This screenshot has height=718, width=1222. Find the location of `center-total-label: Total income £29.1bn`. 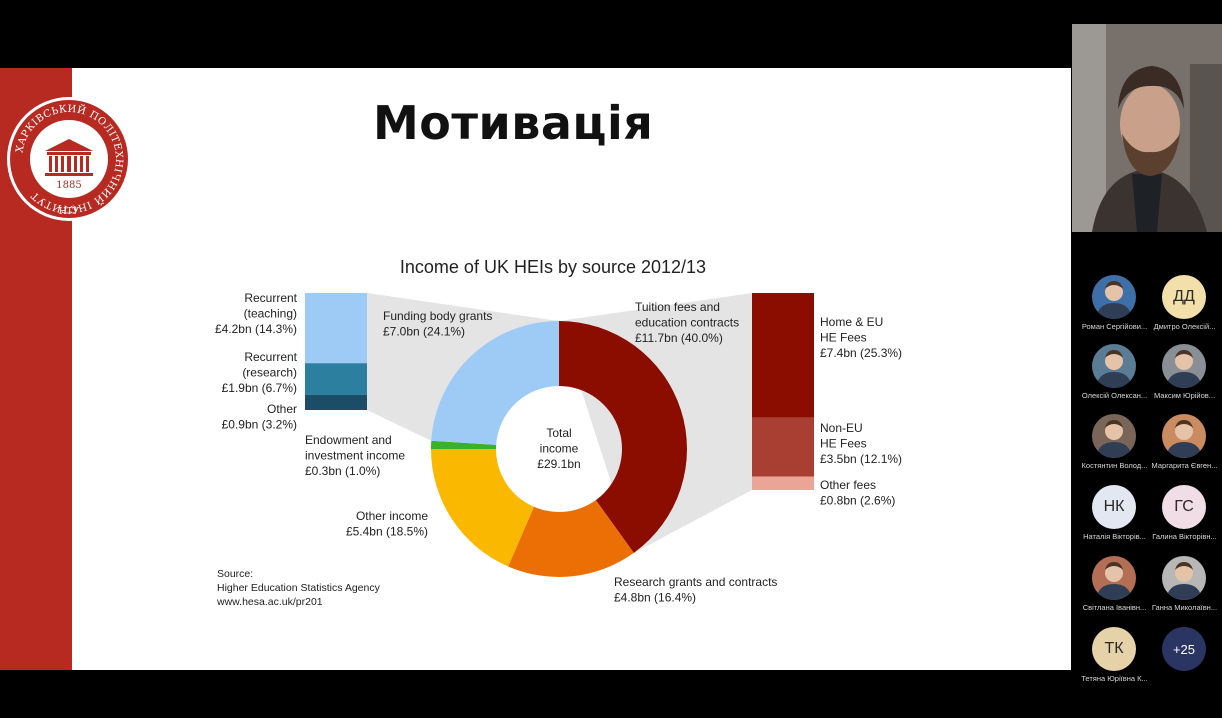

center-total-label: Total income £29.1bn is located at coordinates (558, 448).